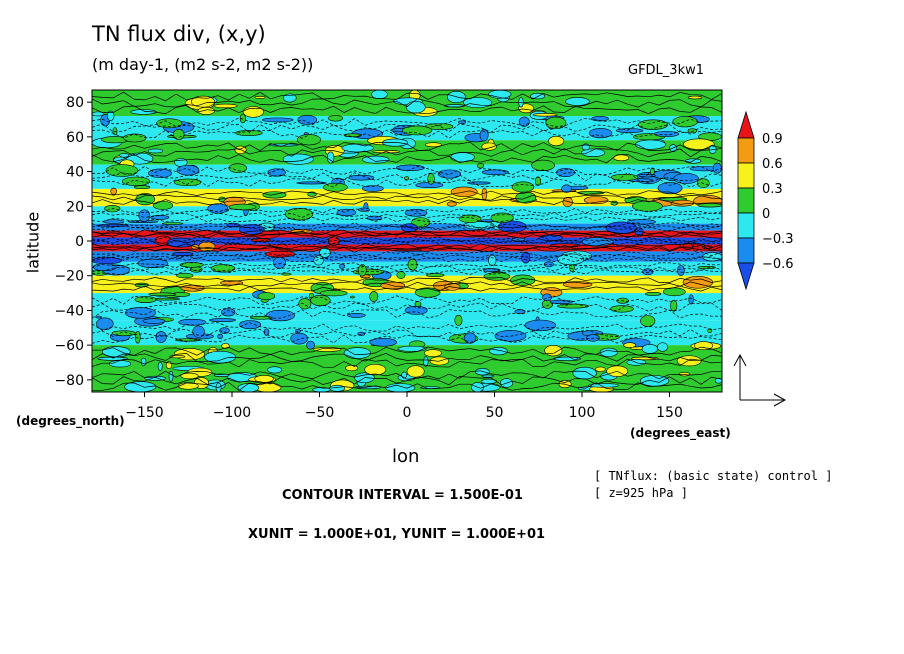 This screenshot has width=904, height=654. Describe the element at coordinates (79, 242) in the screenshot. I see `y-tick-label: 0` at that location.